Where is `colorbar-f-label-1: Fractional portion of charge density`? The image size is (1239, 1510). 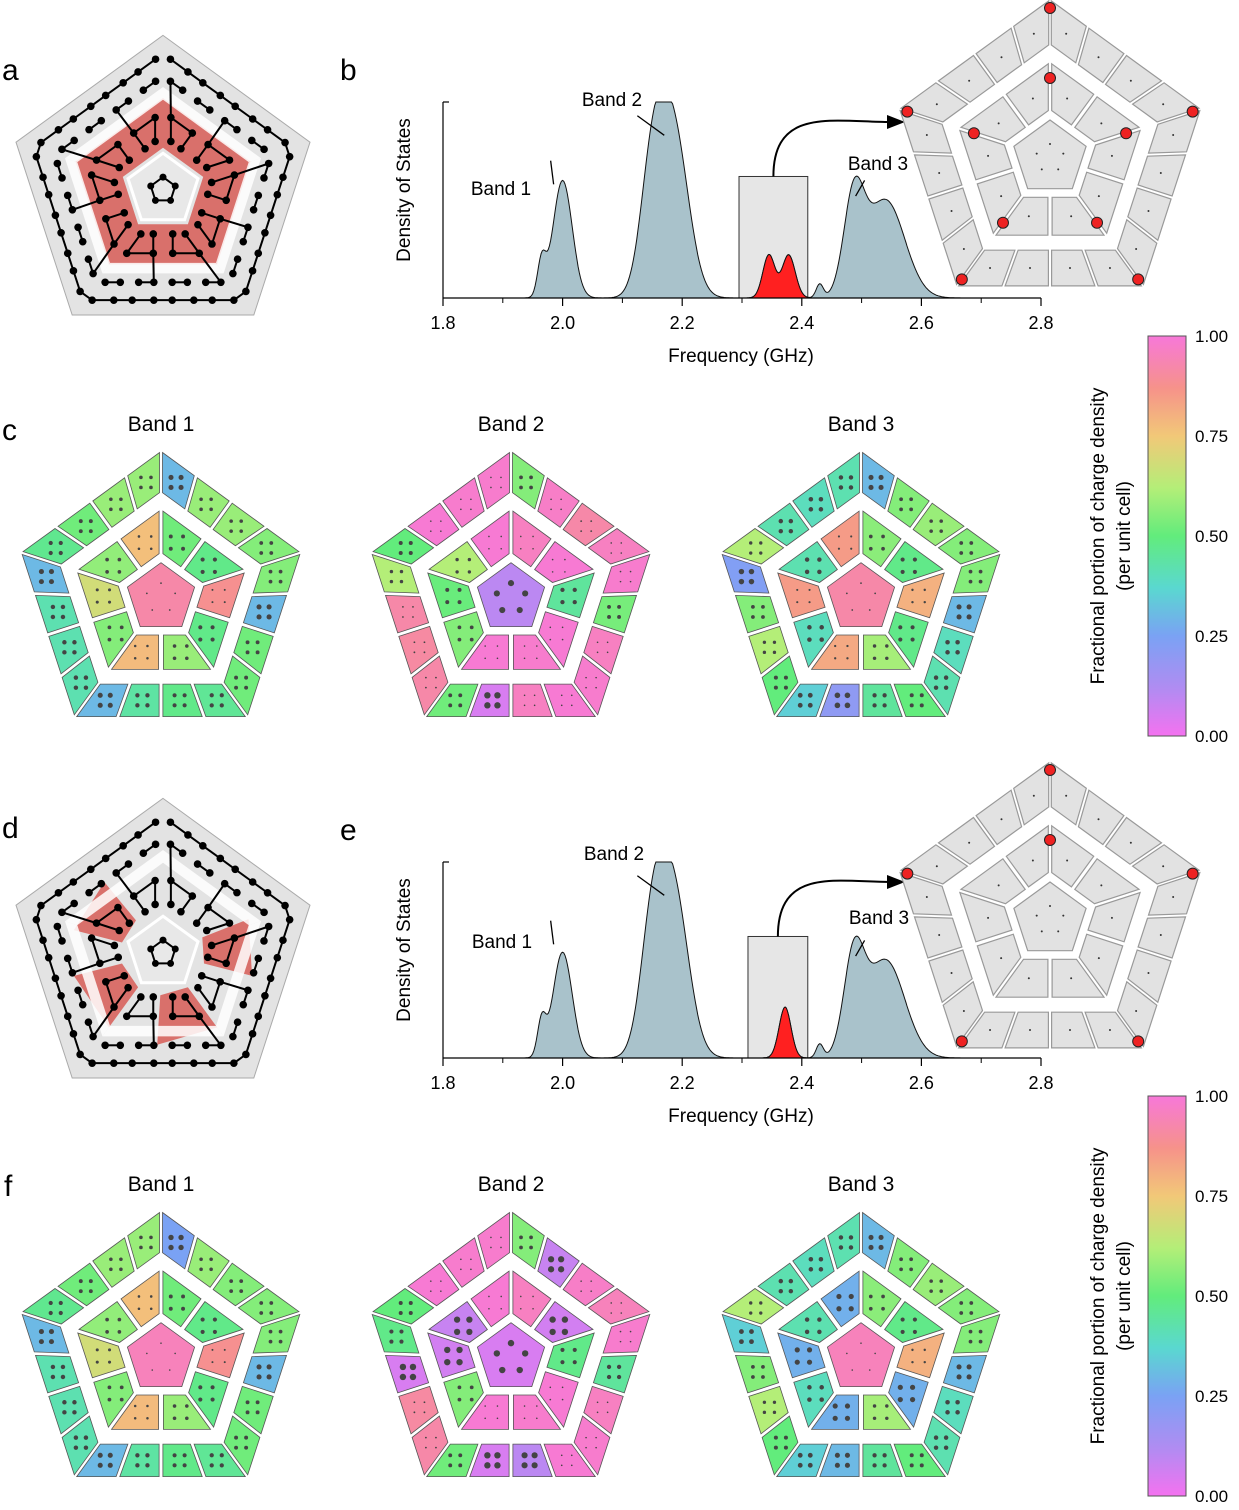
colorbar-f-label-1: Fractional portion of charge density is located at coordinates (1098, 1295).